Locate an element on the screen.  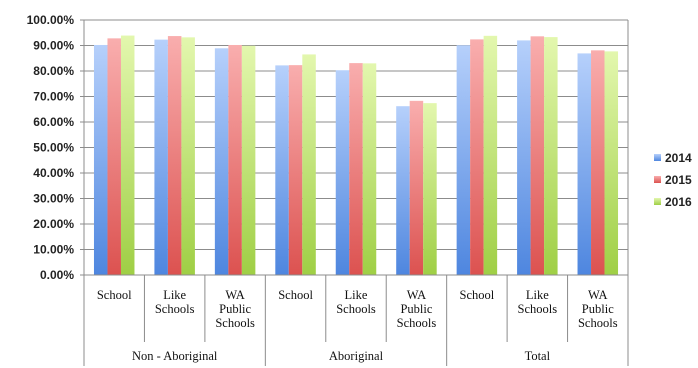
y-tick-label: 0.00% is located at coordinates (57, 275).